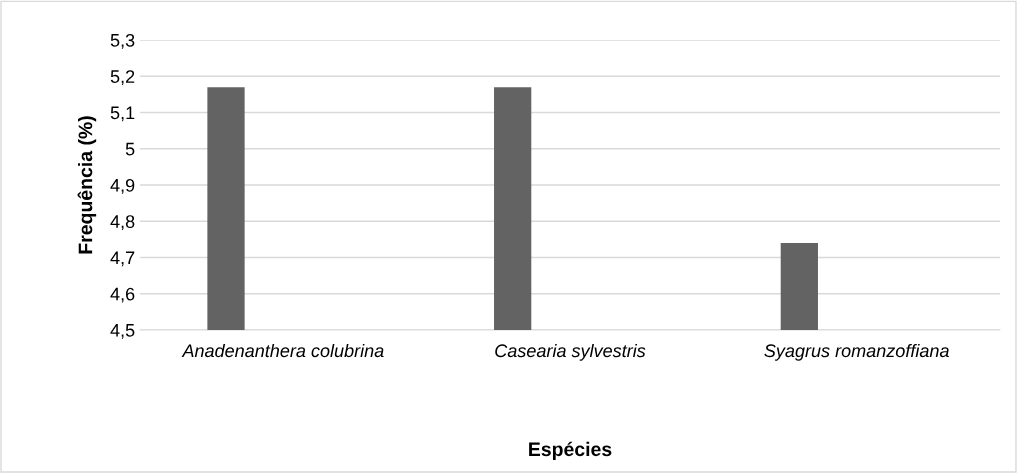  I want to click on y-tick-label: 5,2, so click(122, 78).